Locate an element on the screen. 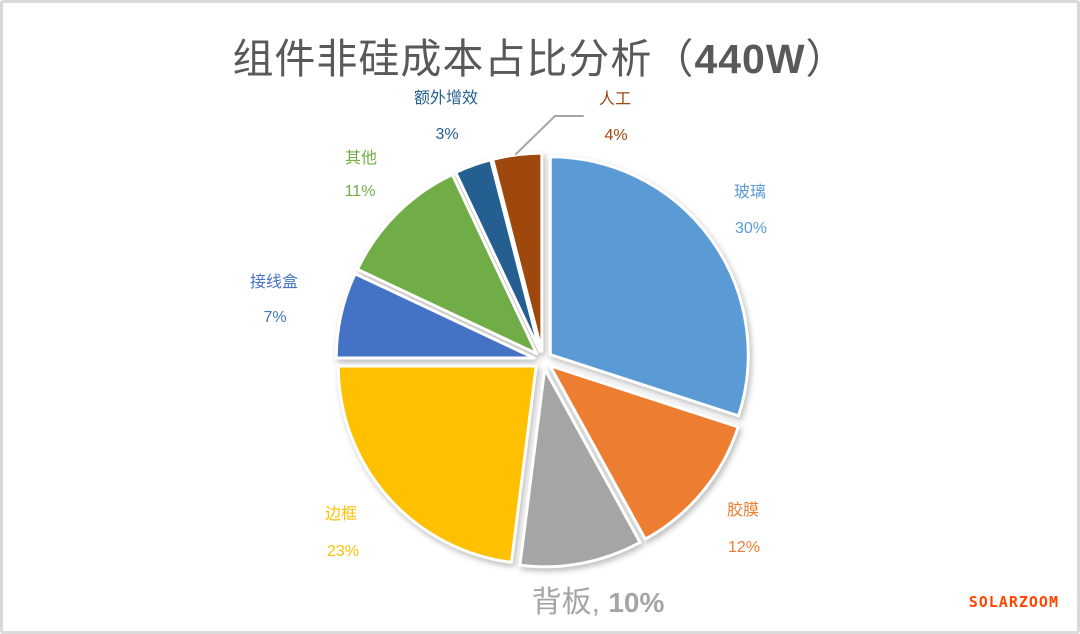  slice-name-junction-box: 接线盒 is located at coordinates (274, 282).